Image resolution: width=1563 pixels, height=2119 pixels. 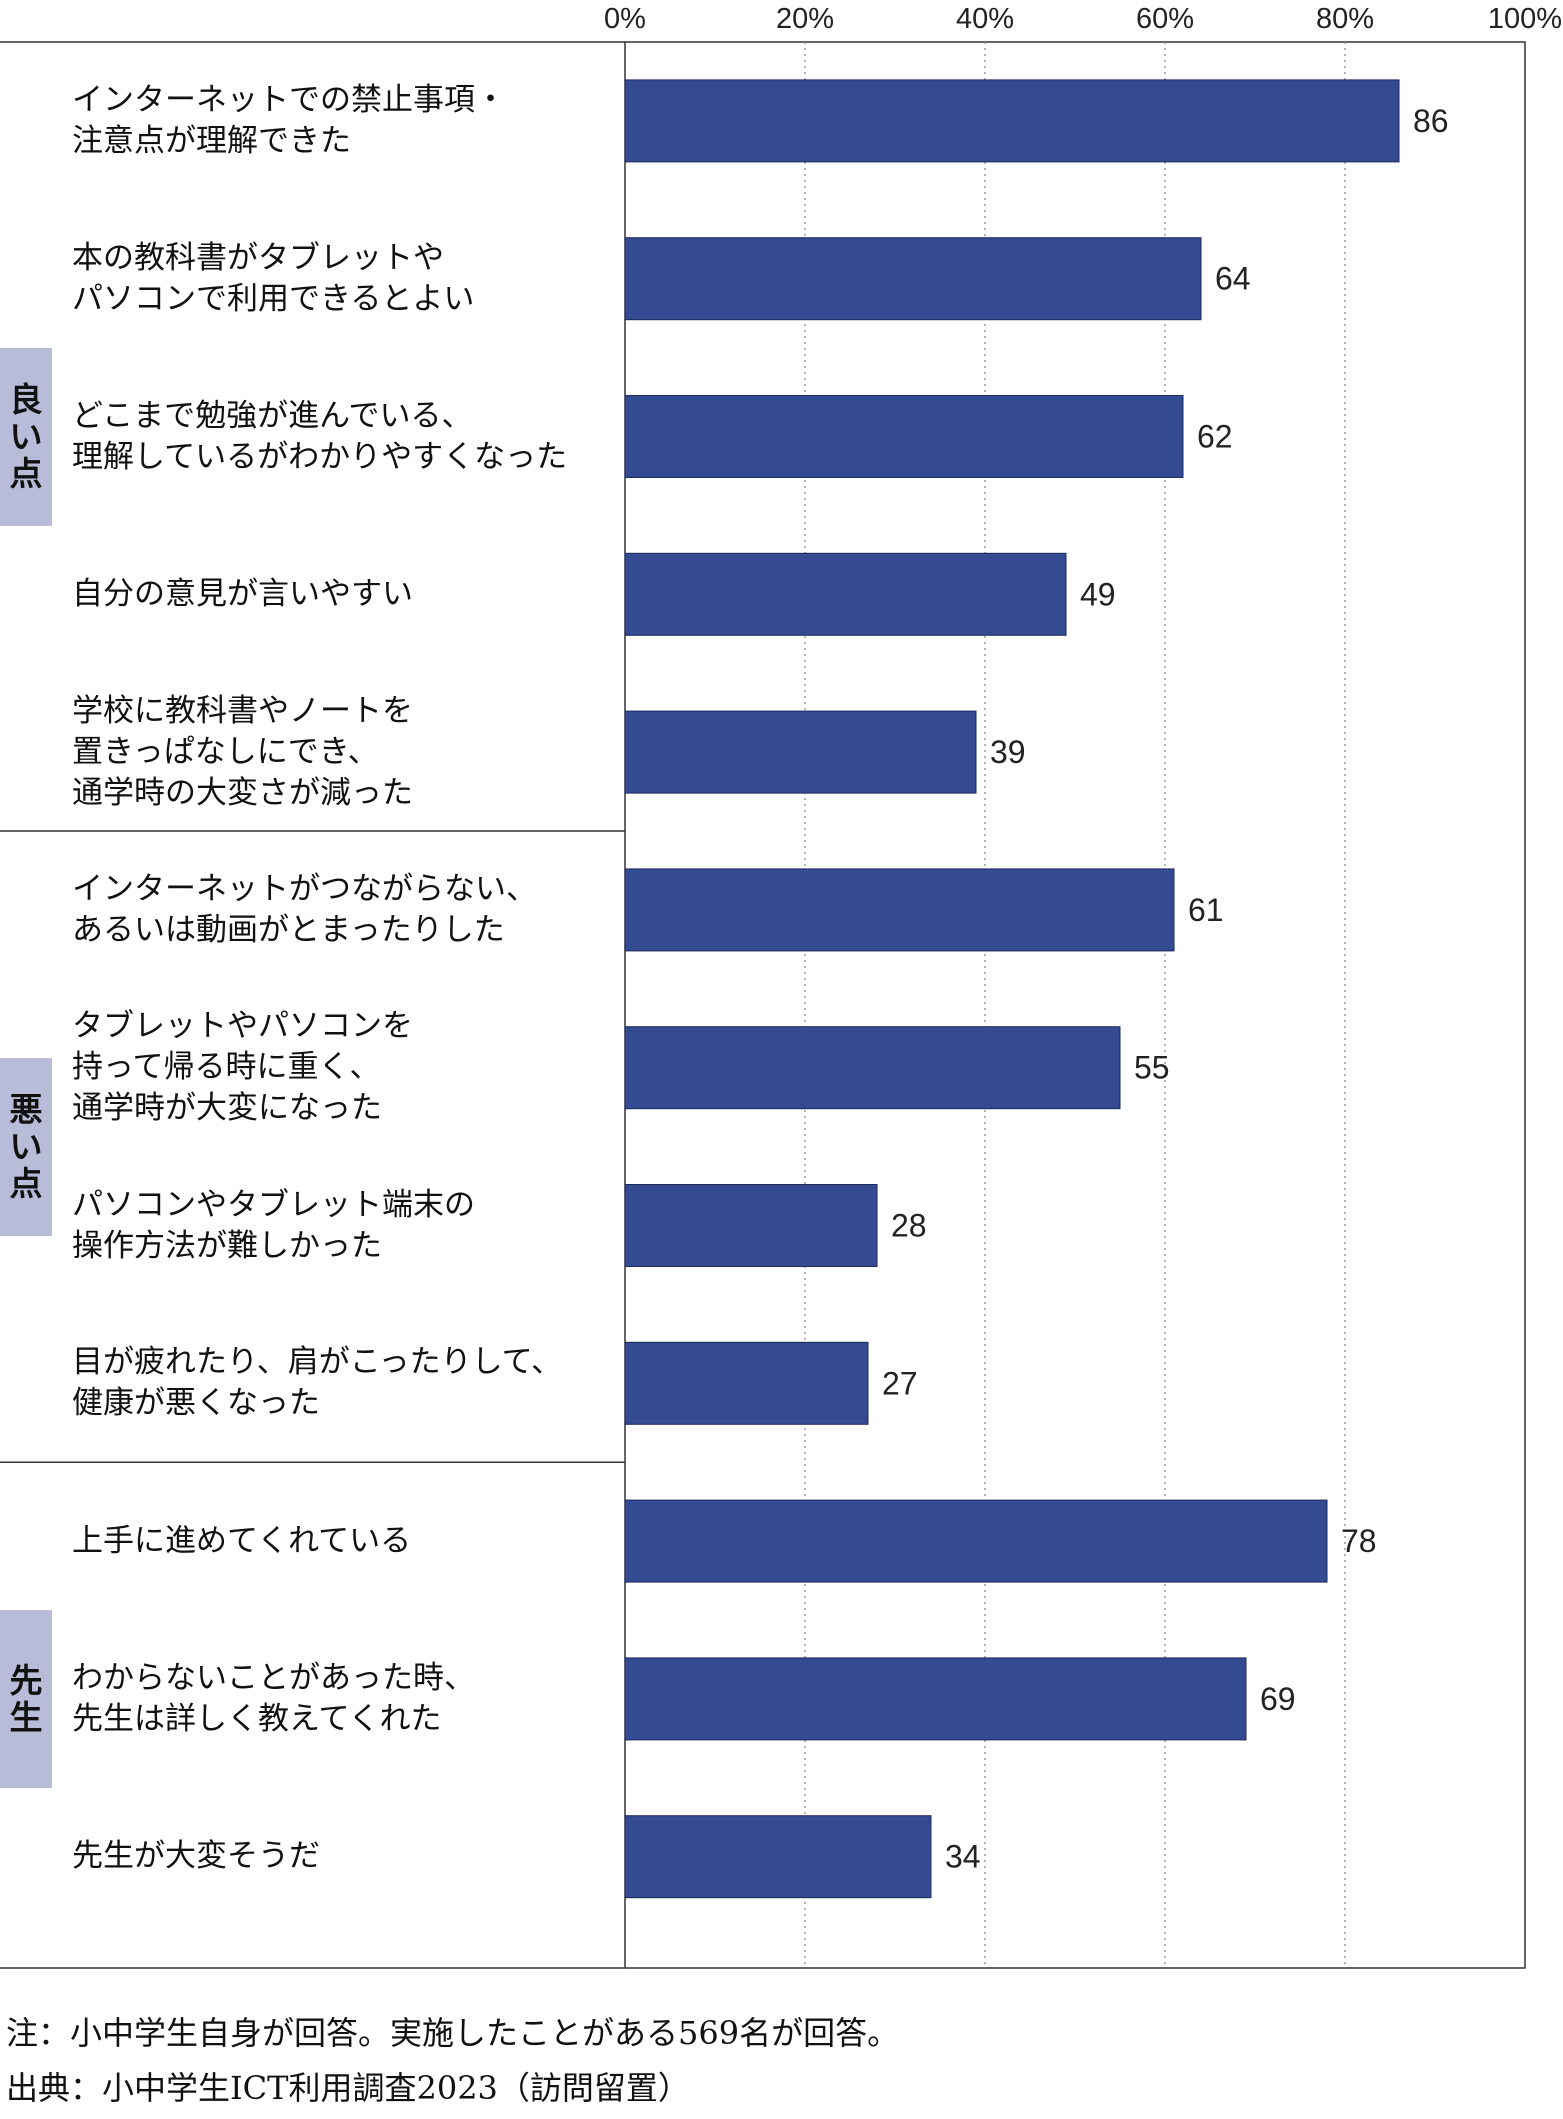 What do you see at coordinates (1152, 1068) in the screenshot?
I see `bar-value-label: 55` at bounding box center [1152, 1068].